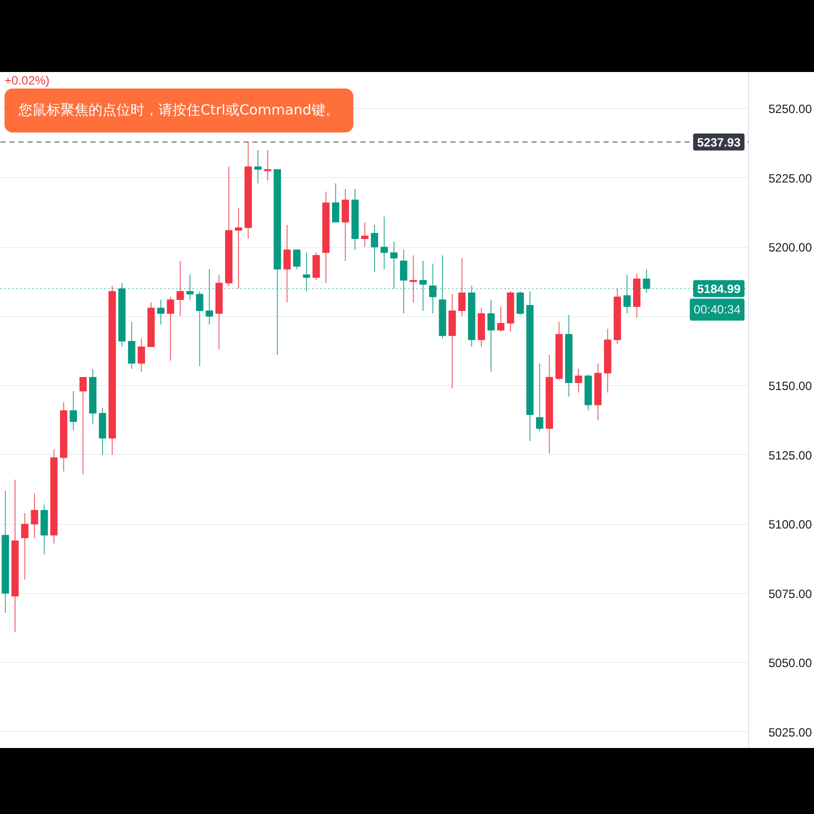  I want to click on y-tick-label: 5050.00, so click(790, 663).